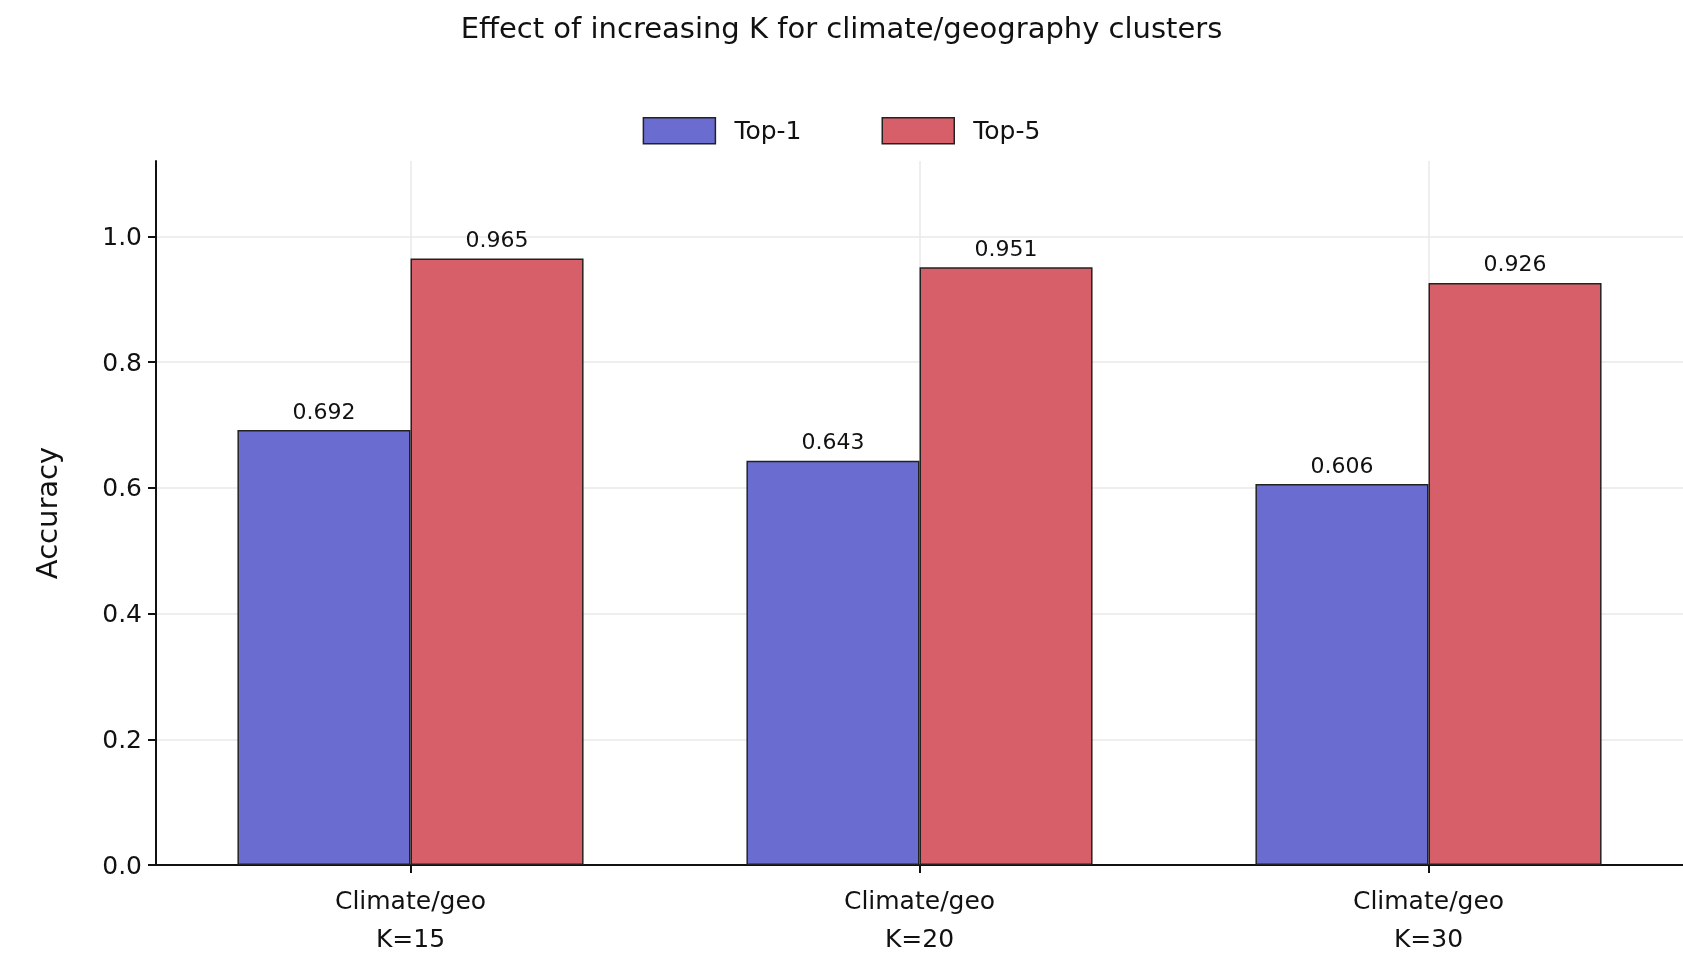  I want to click on y-tick-label: 0.0, so click(122, 865).